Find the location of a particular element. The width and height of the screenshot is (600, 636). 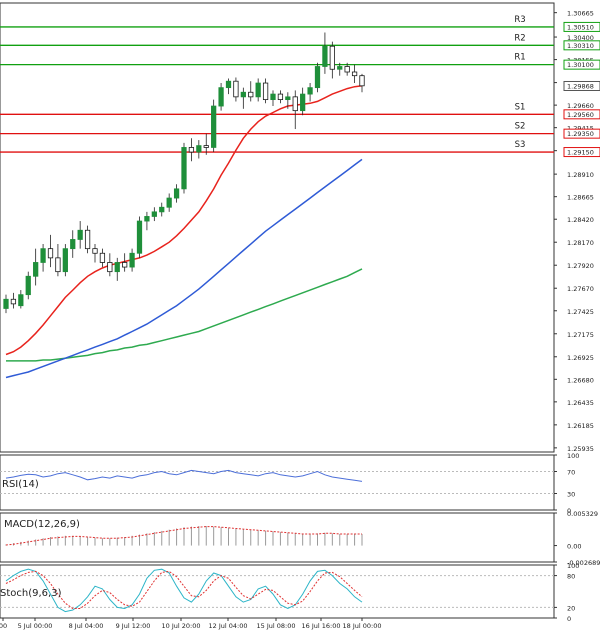

price-tick-label: 1.30400 is located at coordinates (580, 38).